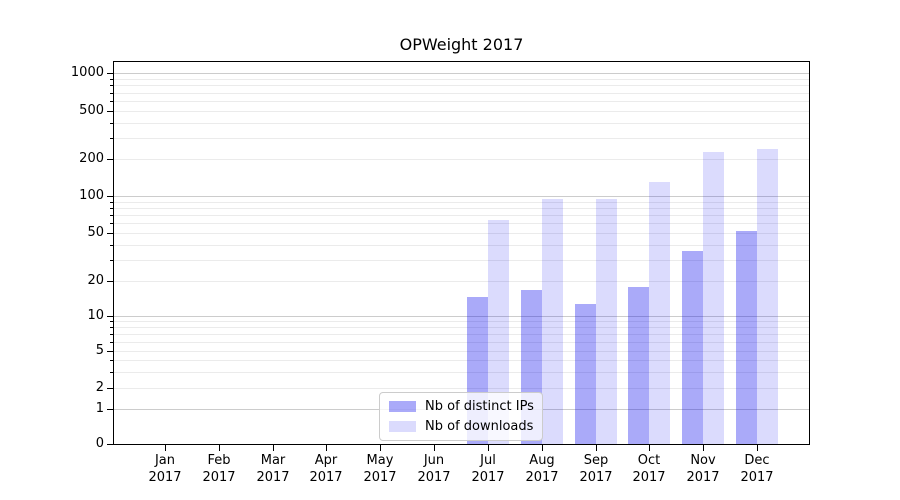 This screenshot has height=500, width=900. I want to click on x-tick-label-may: May 2017, so click(380, 469).